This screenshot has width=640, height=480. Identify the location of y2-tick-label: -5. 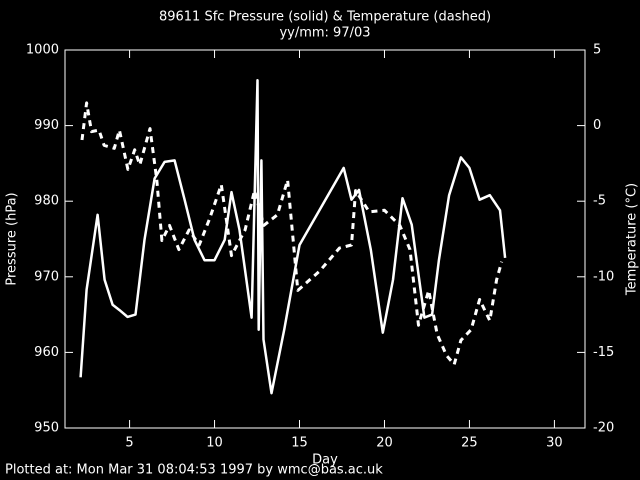
(599, 201).